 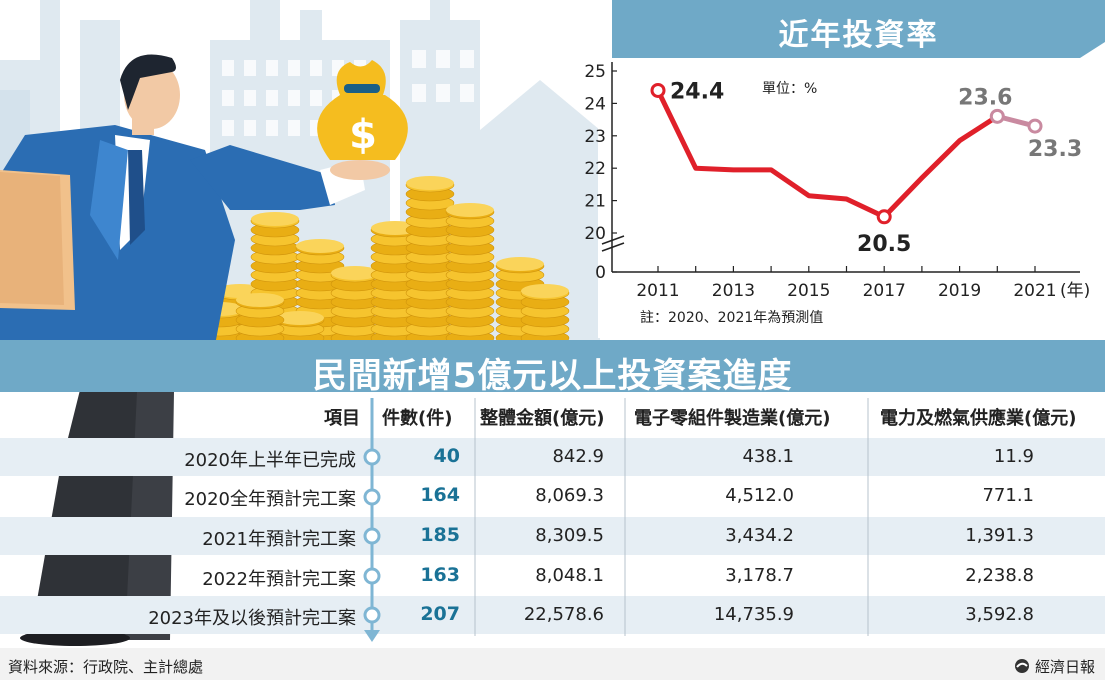 I want to click on coin-stacks, so click(x=370, y=261).